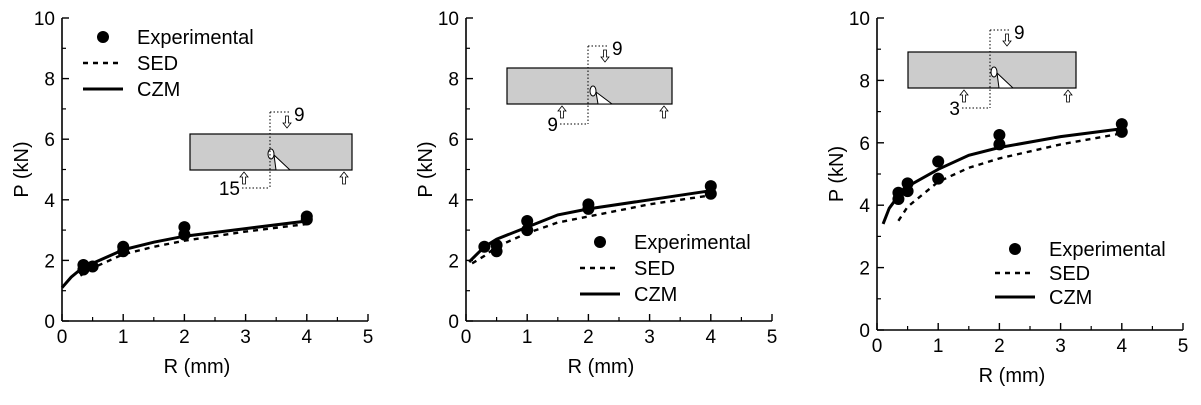 The height and width of the screenshot is (405, 1201). I want to click on specimen-diagram: 9 15, so click(271, 152).